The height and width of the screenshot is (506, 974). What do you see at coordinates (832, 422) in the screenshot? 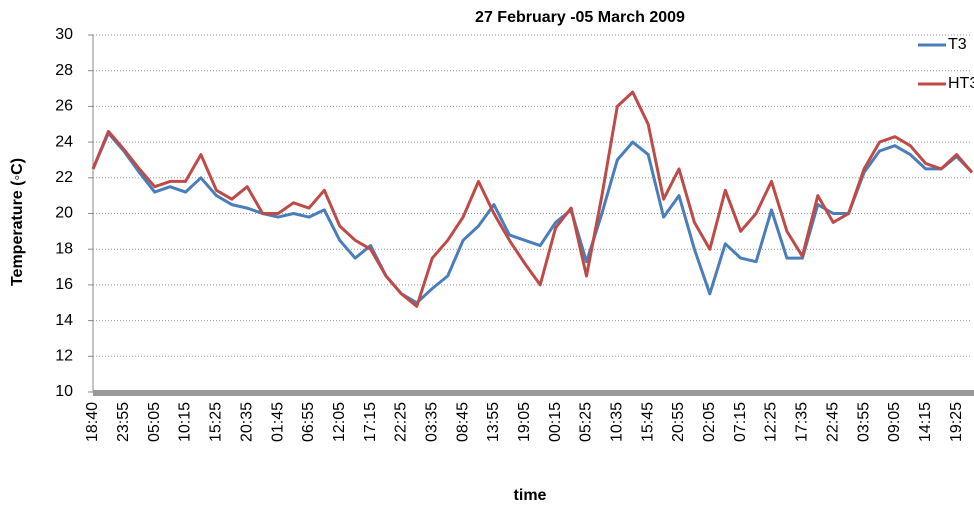
I see `x-tick-label: 22:45` at bounding box center [832, 422].